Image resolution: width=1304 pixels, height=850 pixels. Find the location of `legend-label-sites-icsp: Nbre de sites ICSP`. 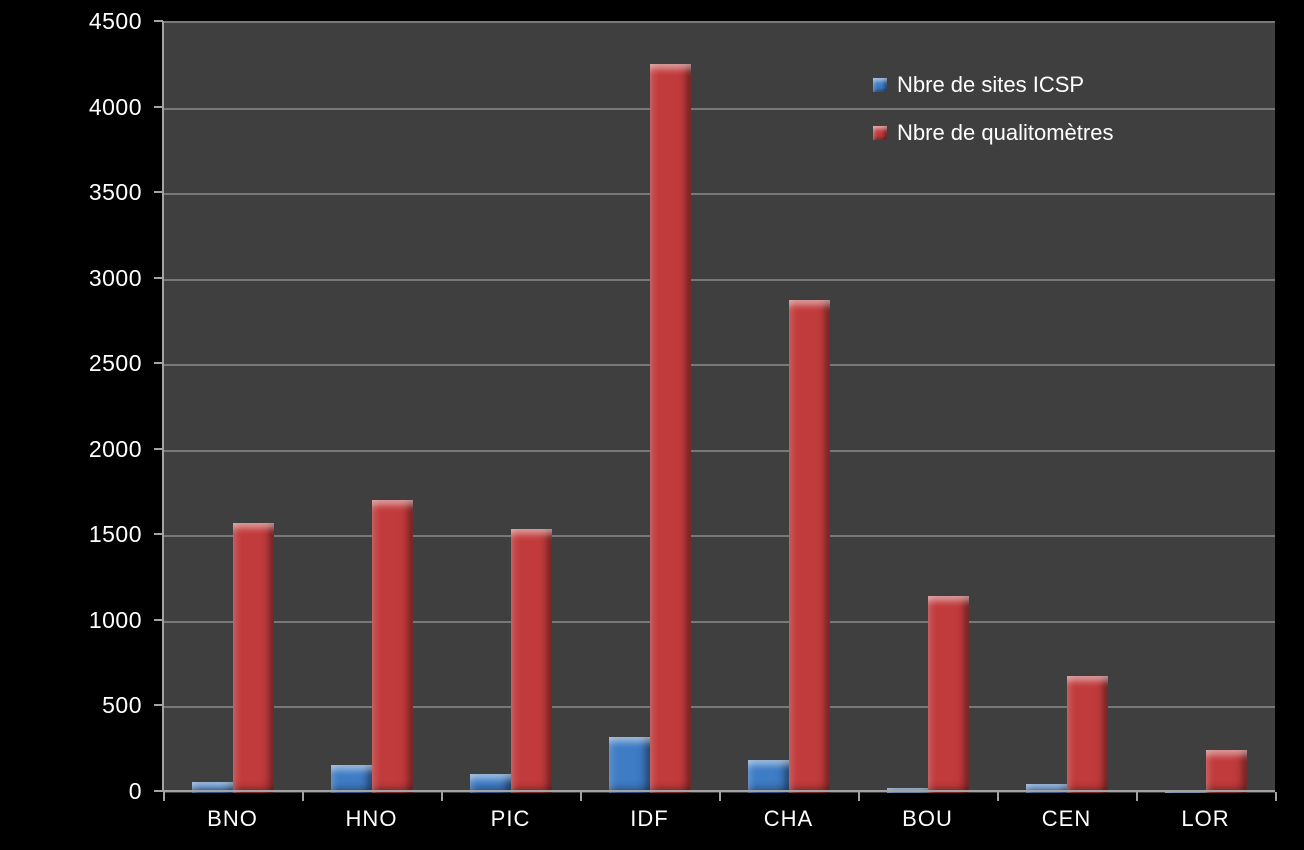

legend-label-sites-icsp: Nbre de sites ICSP is located at coordinates (991, 84).